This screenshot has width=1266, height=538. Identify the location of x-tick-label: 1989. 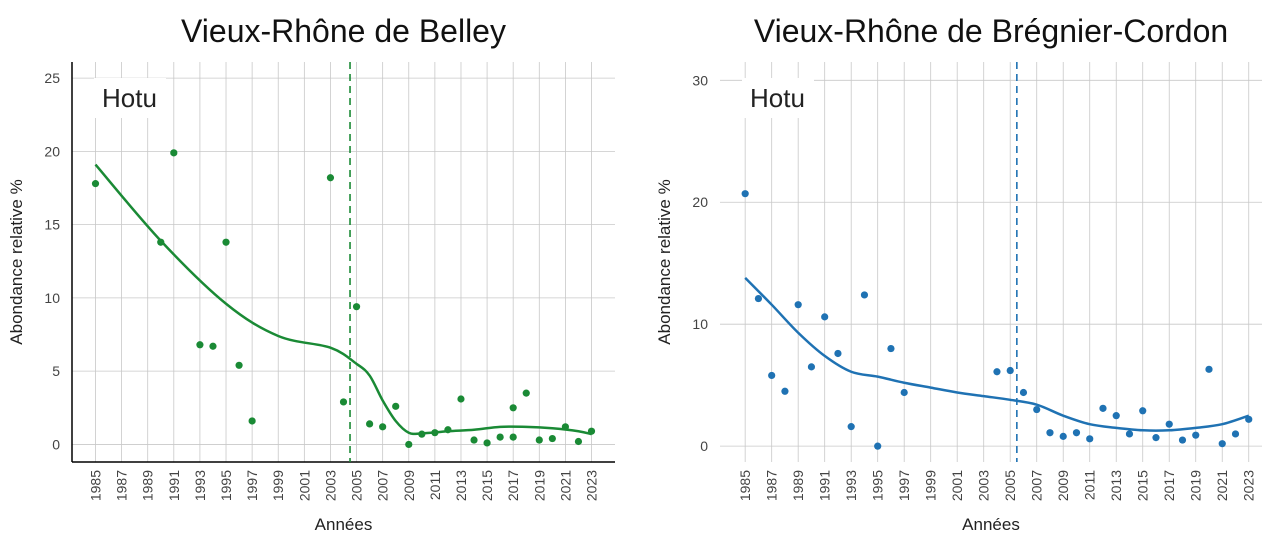
(148, 485).